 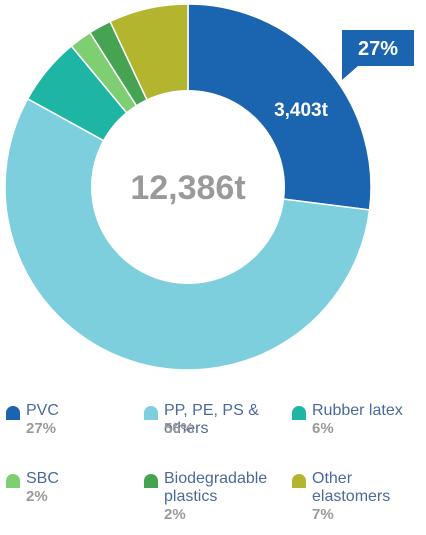 I want to click on center-total-label: 12,386t, so click(x=187, y=188).